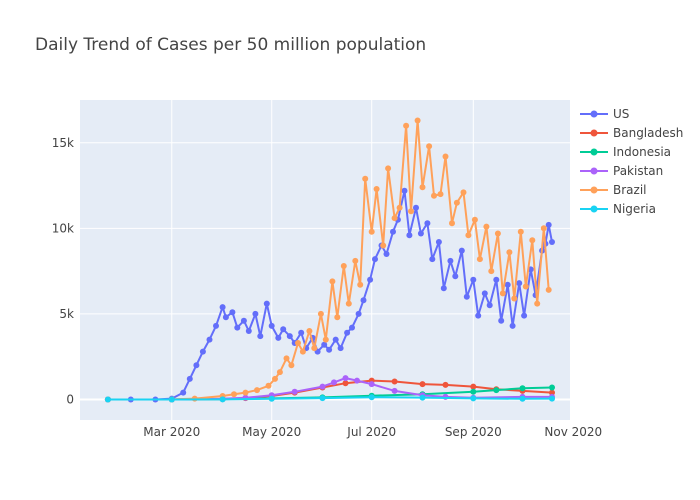 The width and height of the screenshot is (700, 500). I want to click on legend-item-us: US, so click(604, 114).